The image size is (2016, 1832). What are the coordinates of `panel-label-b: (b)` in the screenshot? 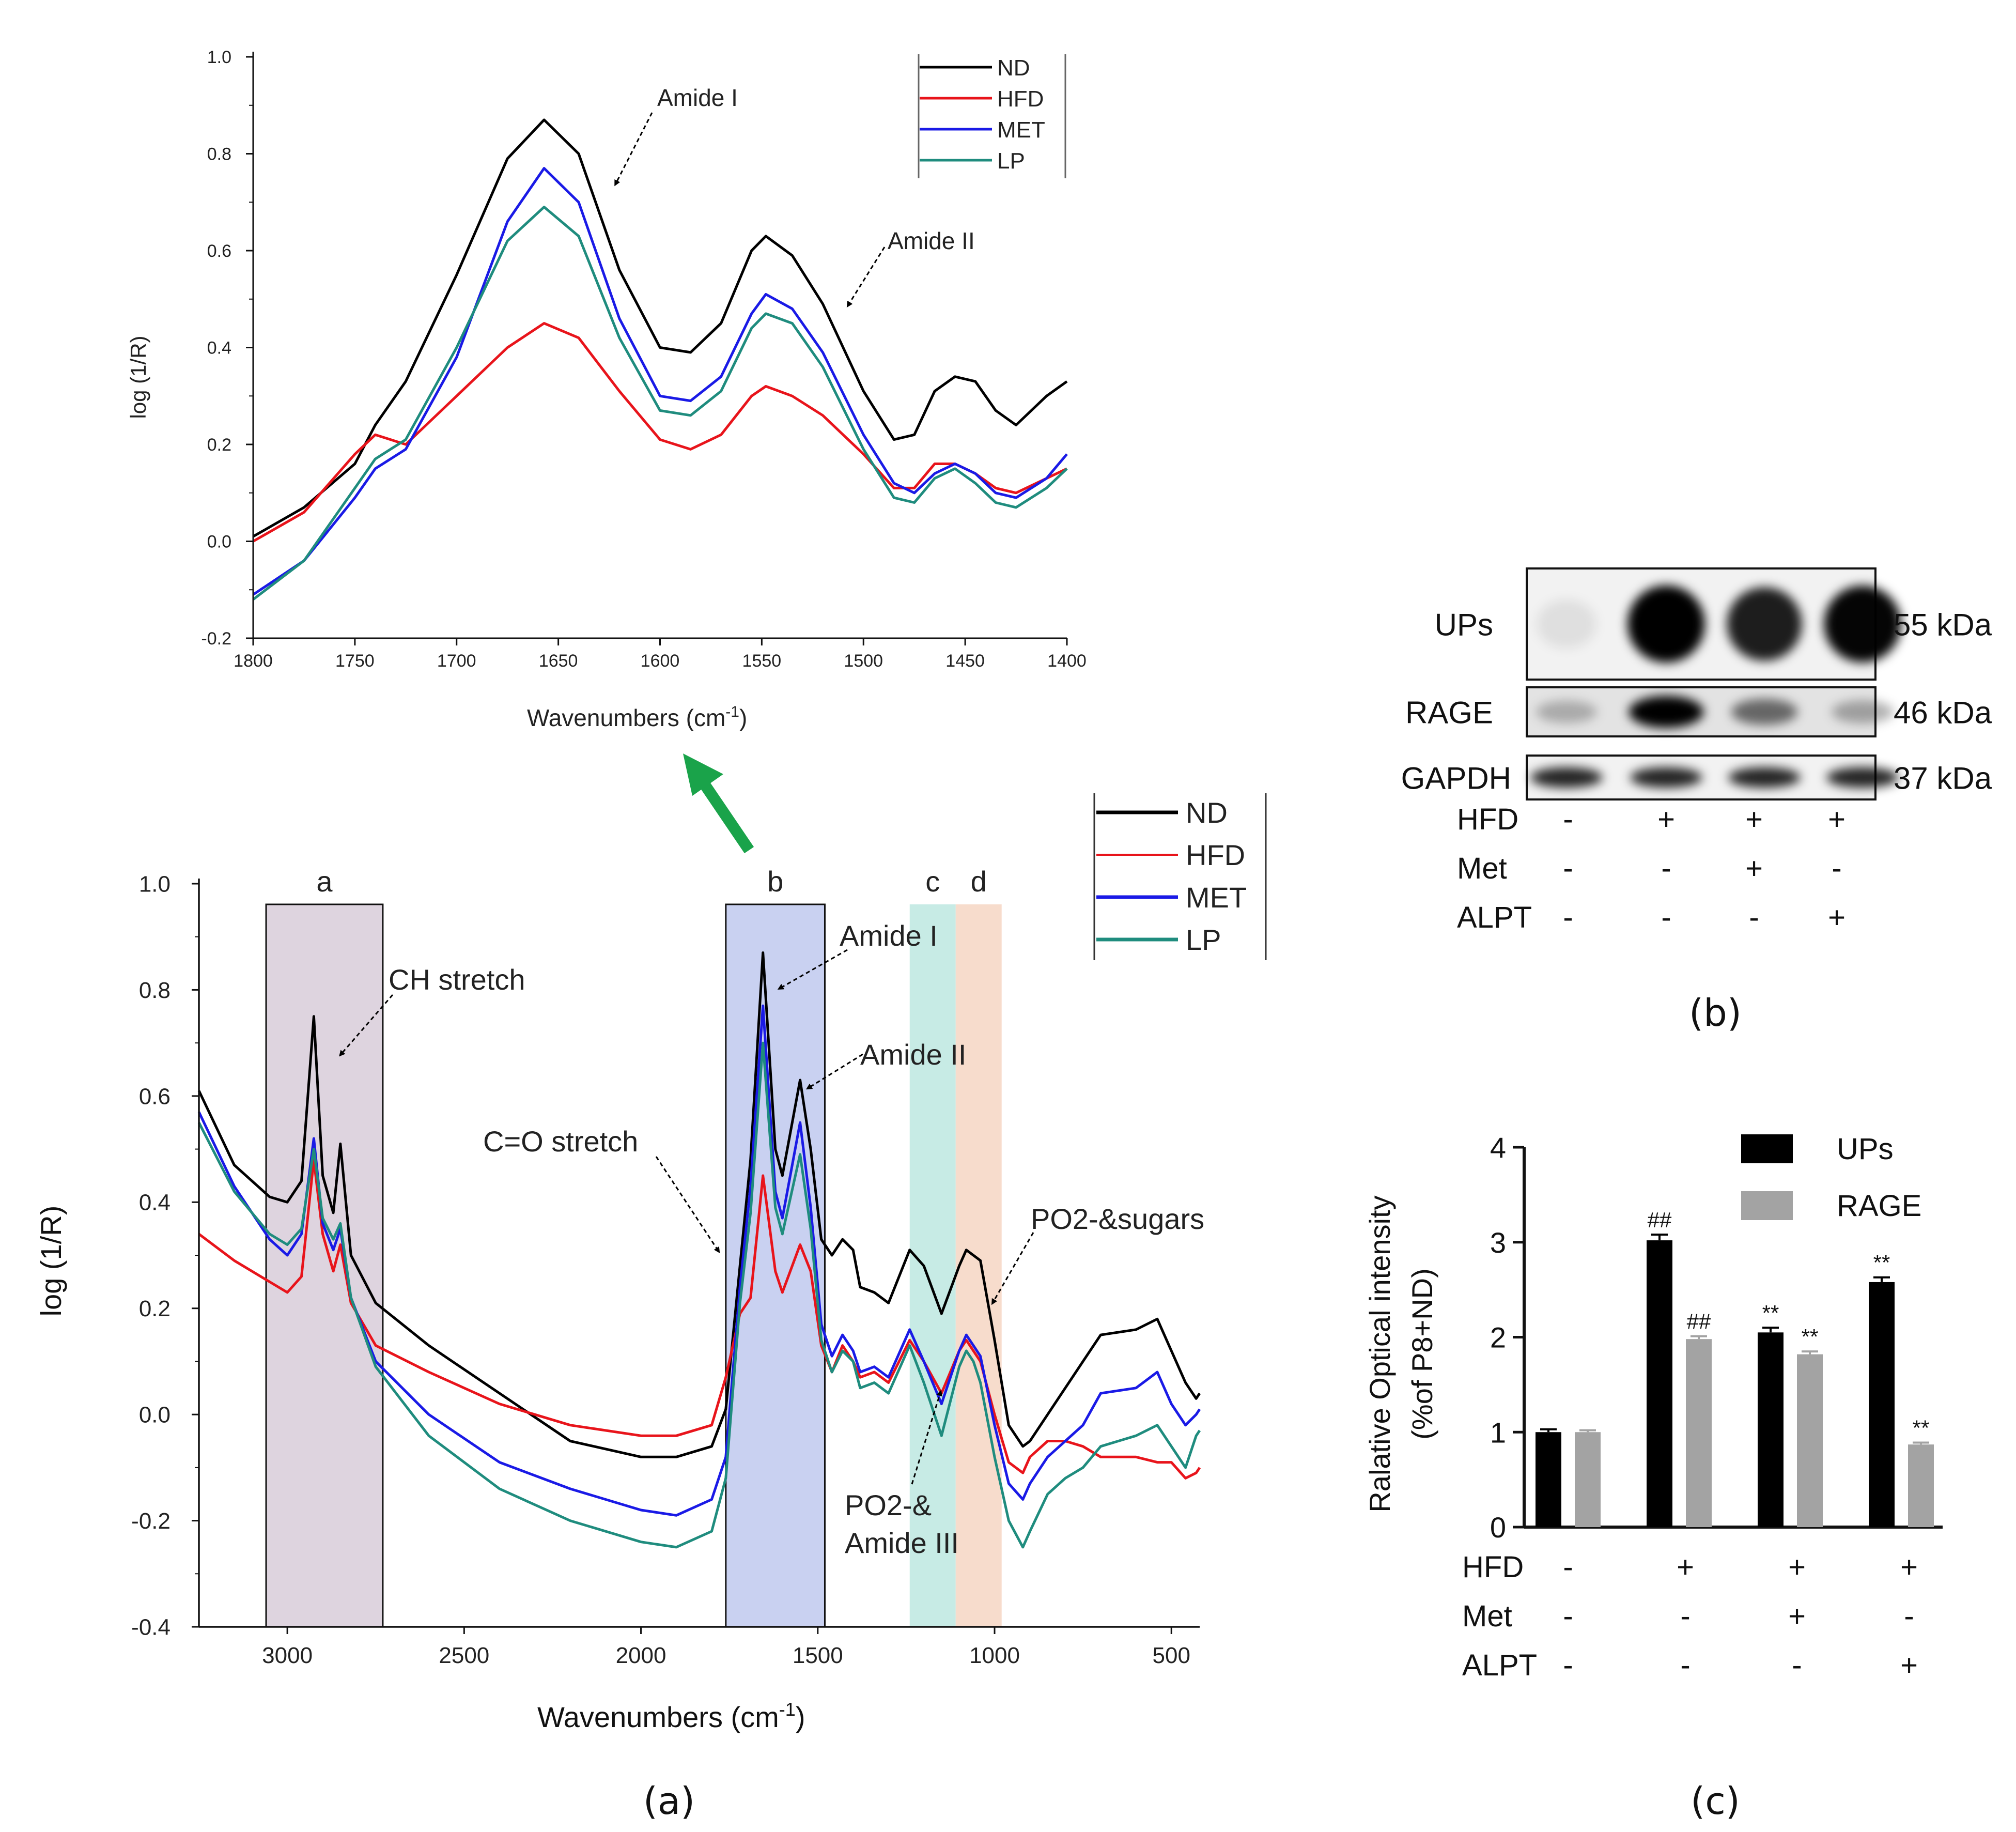 It's located at (1715, 1013).